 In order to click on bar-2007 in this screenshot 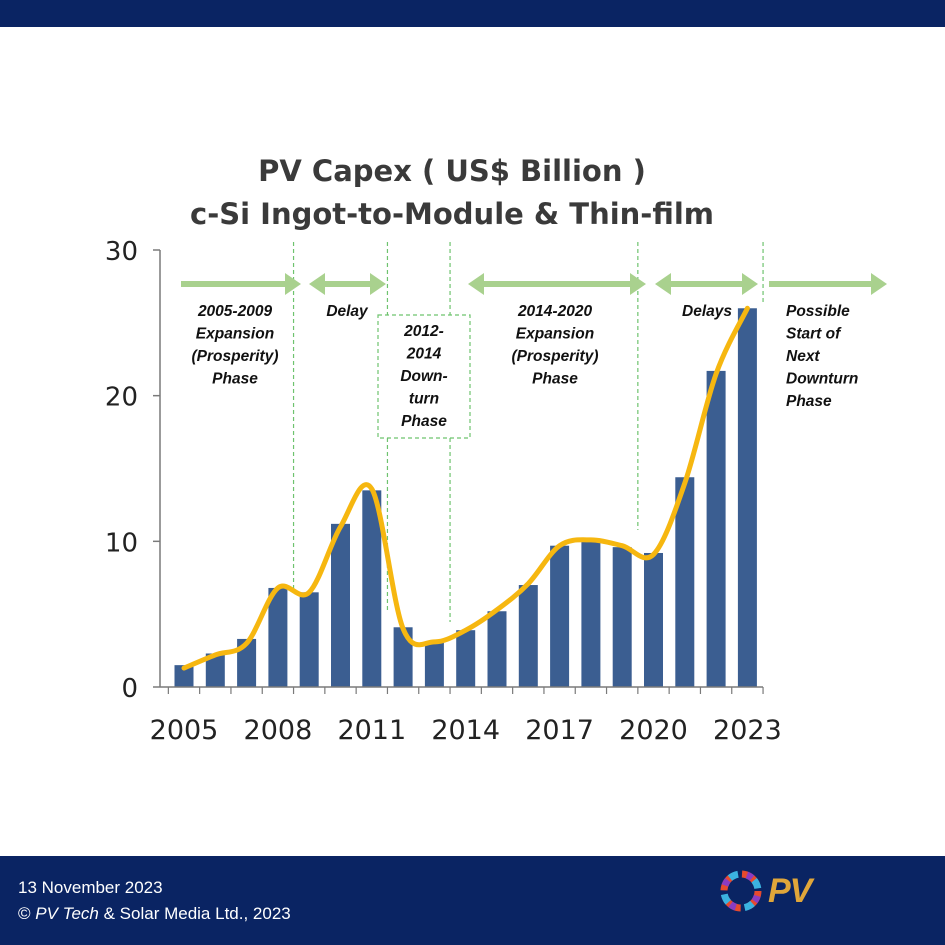, I will do `click(247, 662)`.